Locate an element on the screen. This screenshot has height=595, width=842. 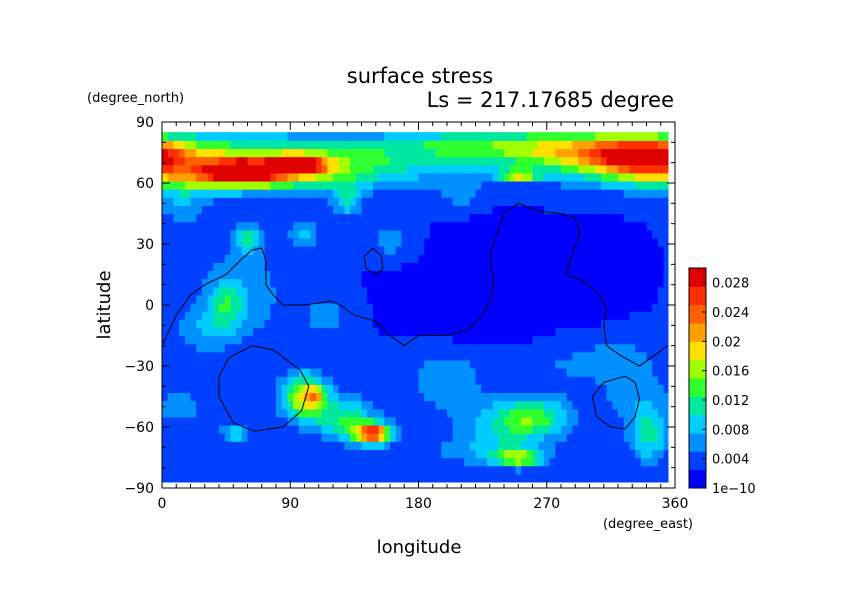
y-tick-label: −30 is located at coordinates (139, 367).